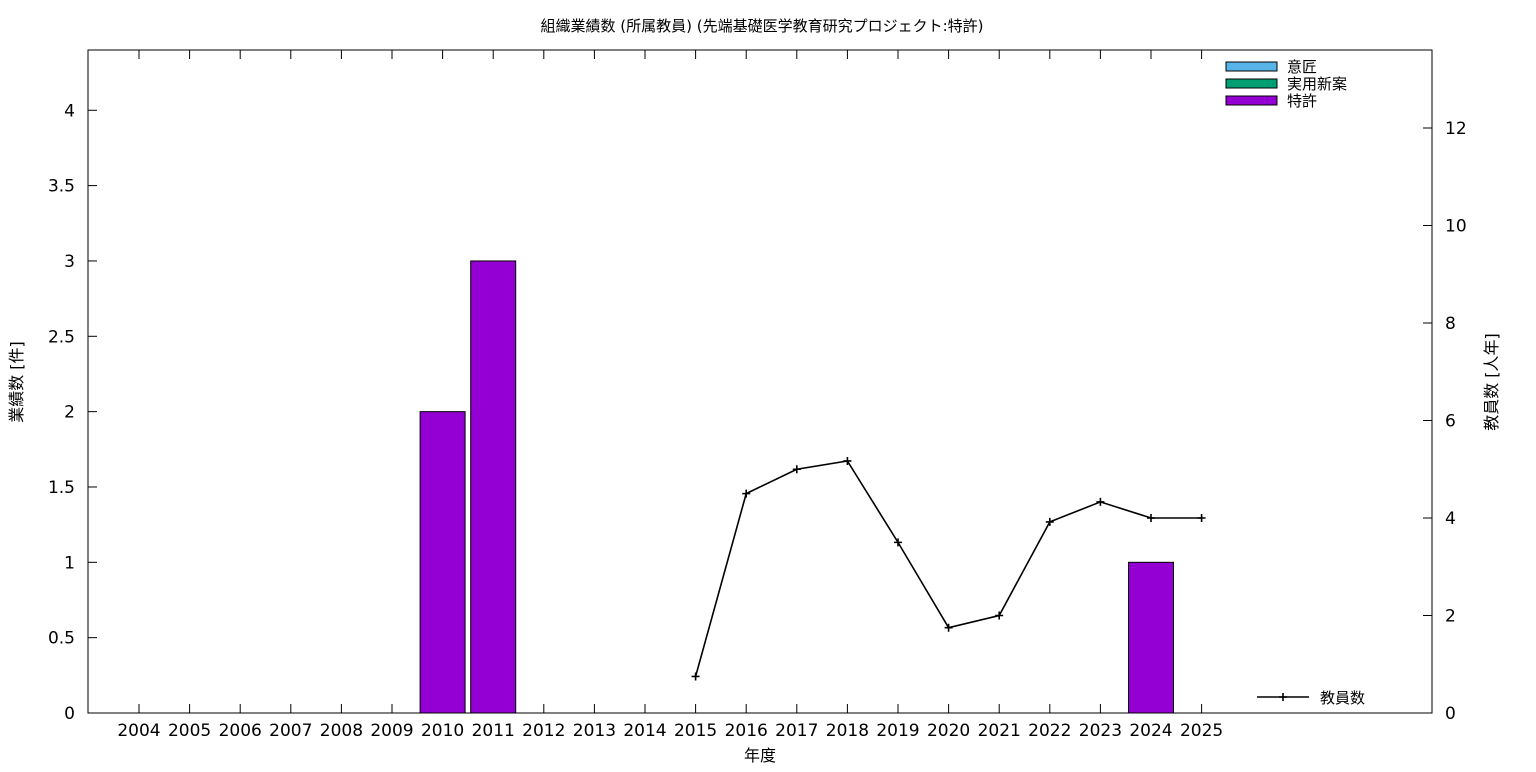 Image resolution: width=1536 pixels, height=772 pixels. I want to click on x-tick-label: 2016, so click(746, 731).